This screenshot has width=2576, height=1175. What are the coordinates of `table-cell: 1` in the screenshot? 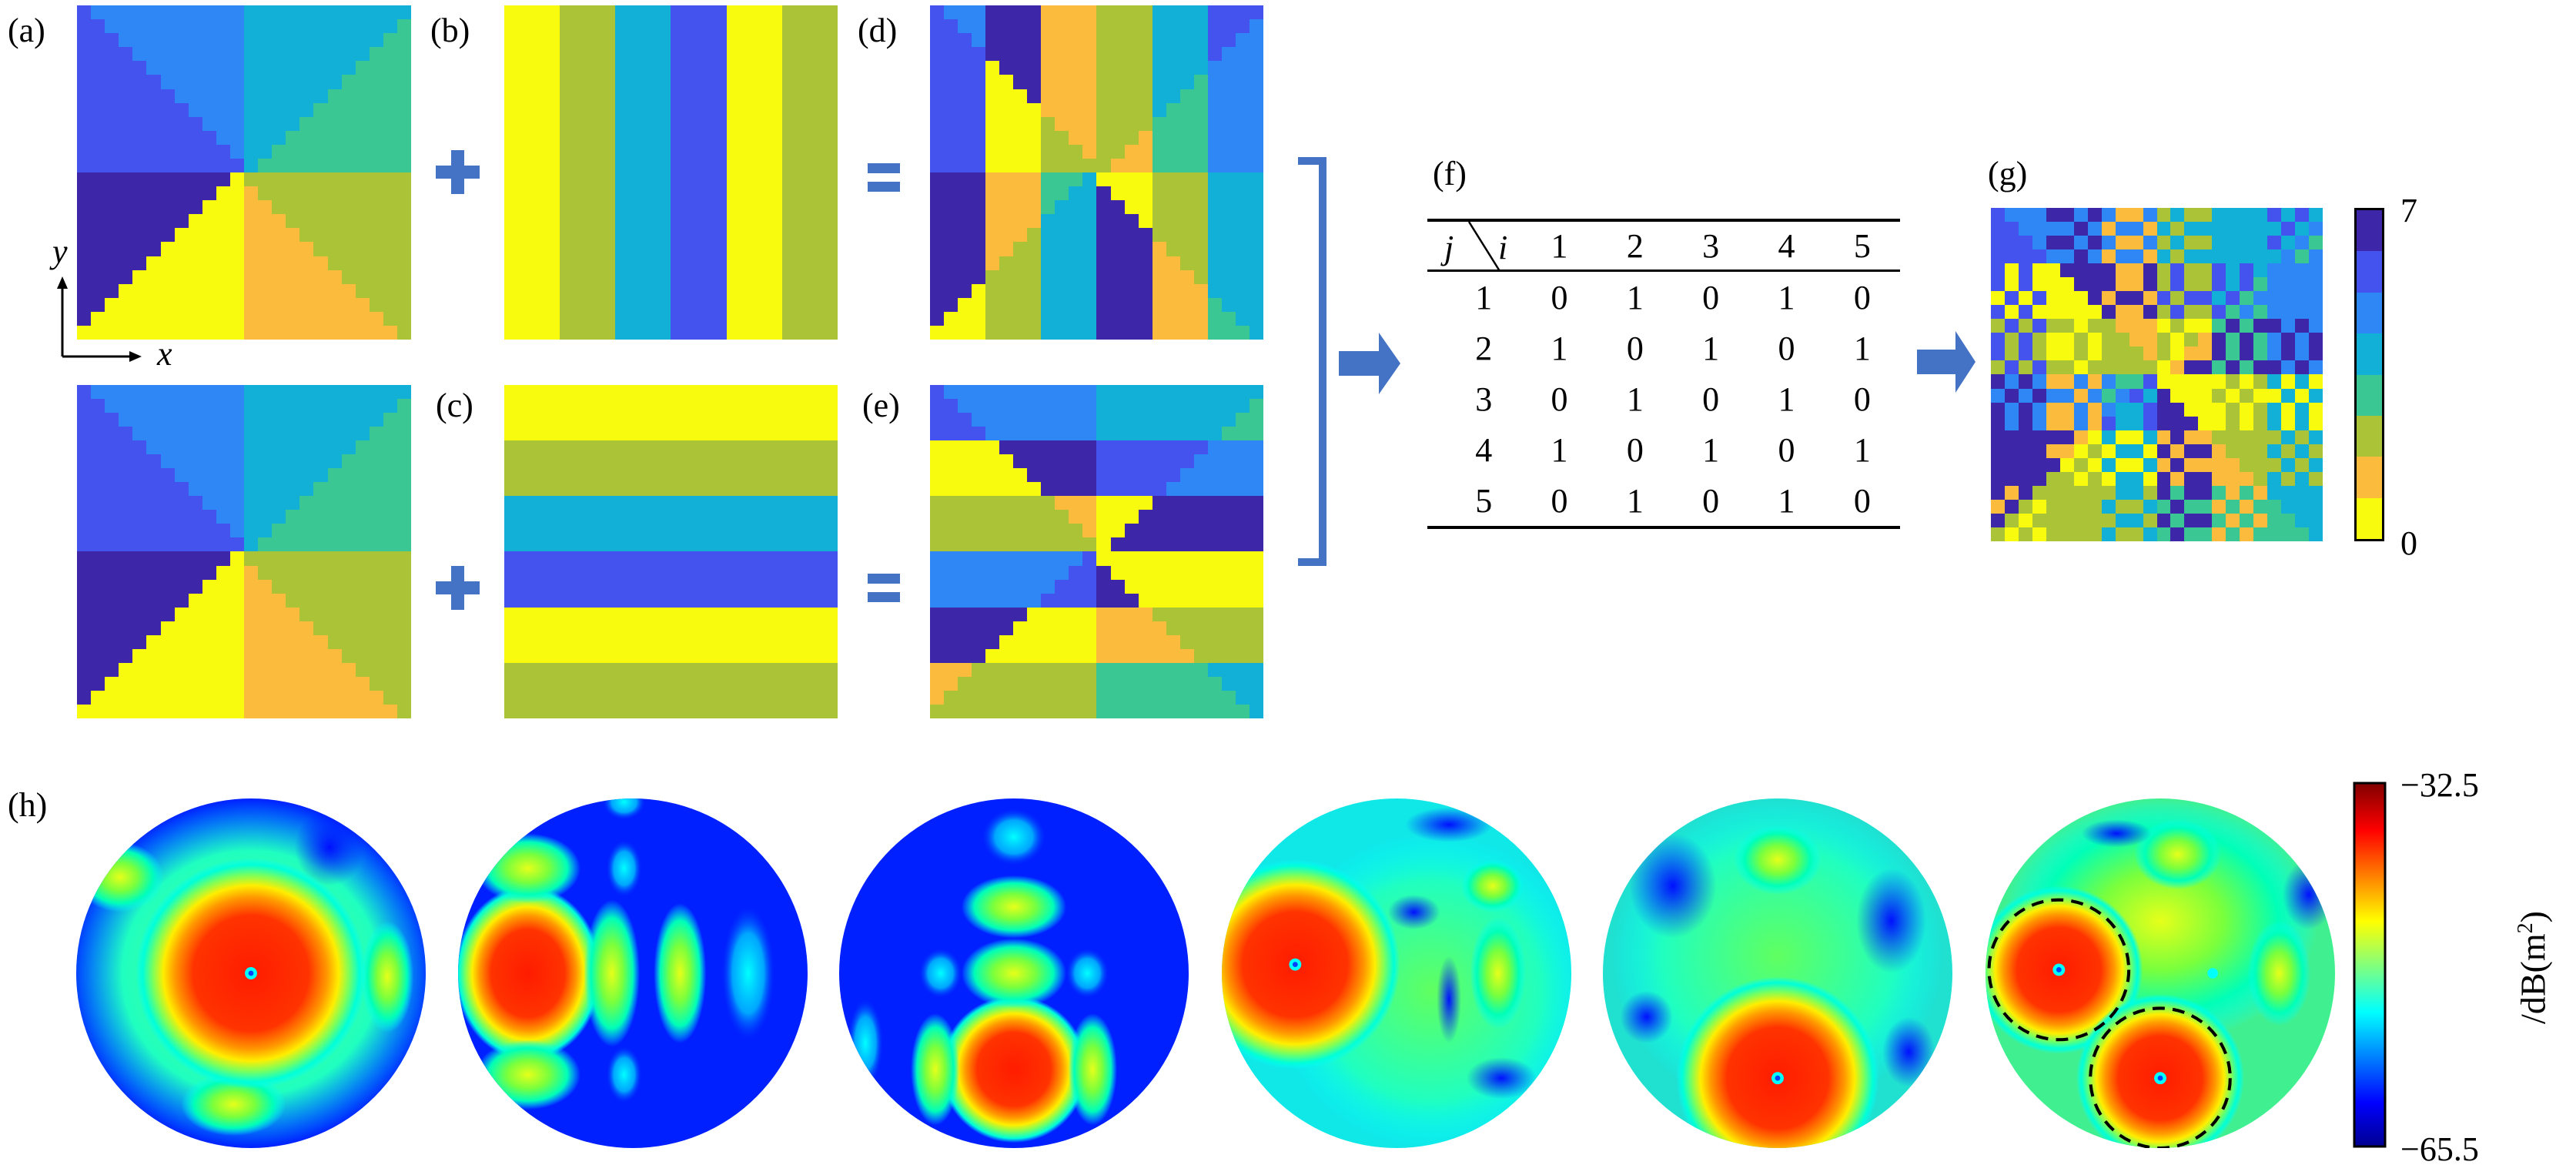 It's located at (1711, 348).